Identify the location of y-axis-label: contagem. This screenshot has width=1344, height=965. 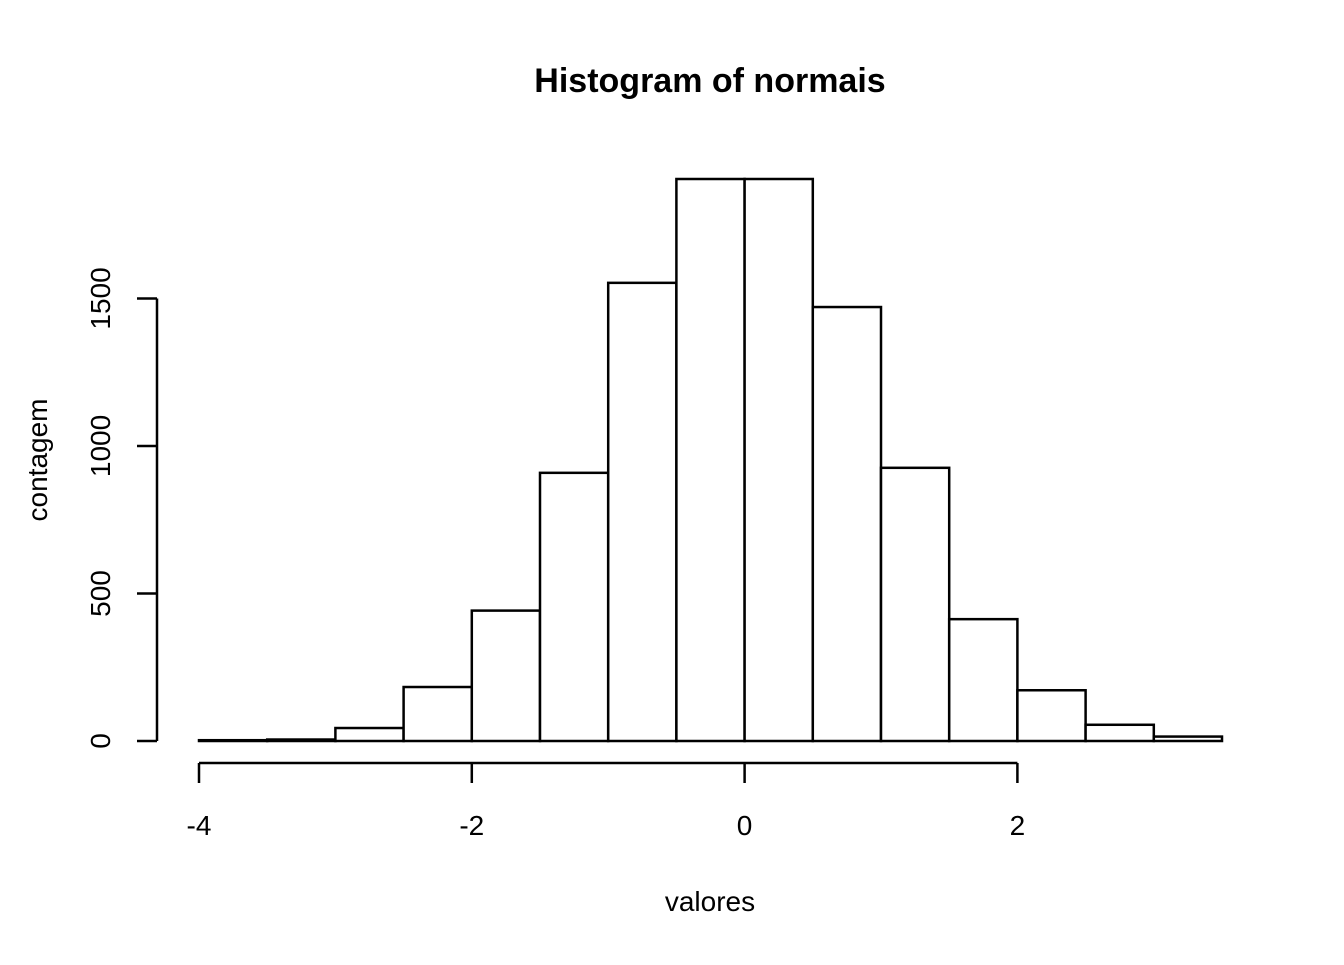
(37, 460).